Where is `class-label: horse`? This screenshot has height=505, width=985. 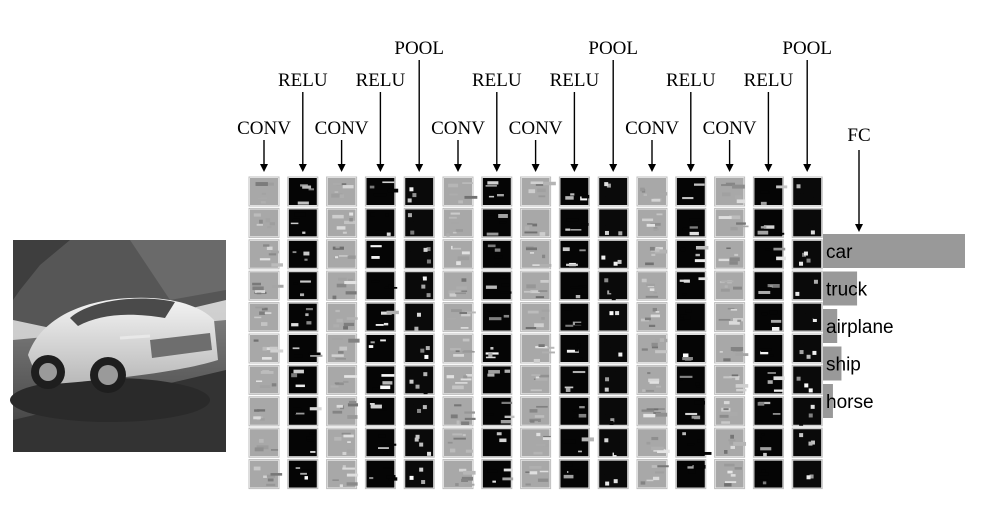 class-label: horse is located at coordinates (850, 402).